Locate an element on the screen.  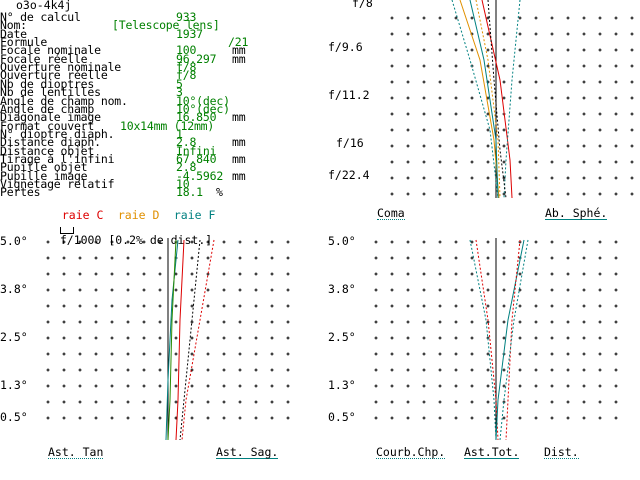
info-label: Diagonale image is located at coordinates (50, 117).